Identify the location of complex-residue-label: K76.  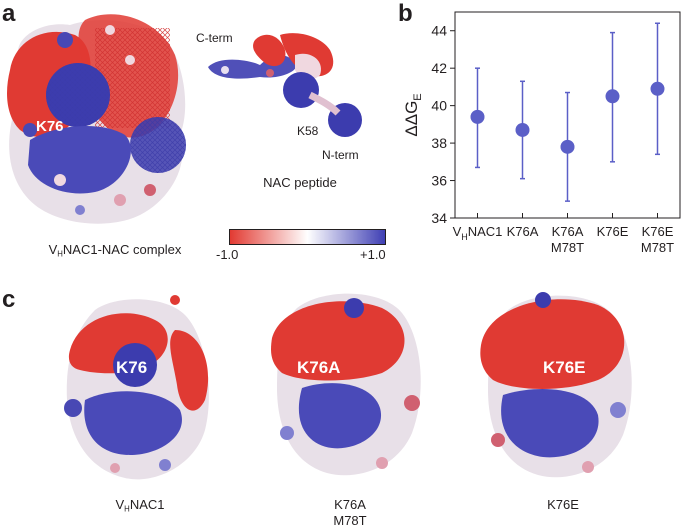
(50, 126).